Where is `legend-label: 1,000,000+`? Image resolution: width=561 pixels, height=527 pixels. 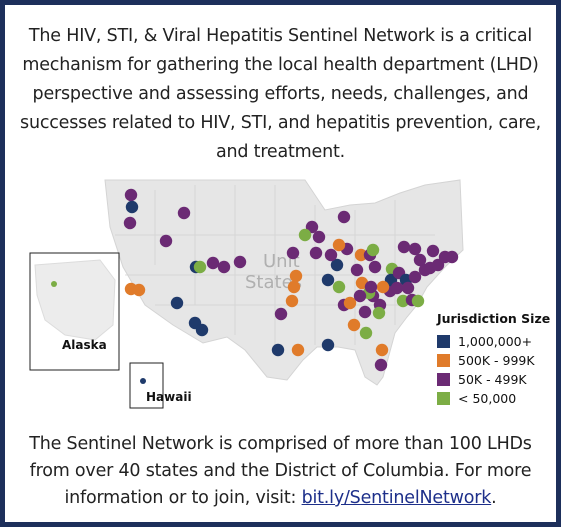
legend-label: 1,000,000+ is located at coordinates (495, 341).